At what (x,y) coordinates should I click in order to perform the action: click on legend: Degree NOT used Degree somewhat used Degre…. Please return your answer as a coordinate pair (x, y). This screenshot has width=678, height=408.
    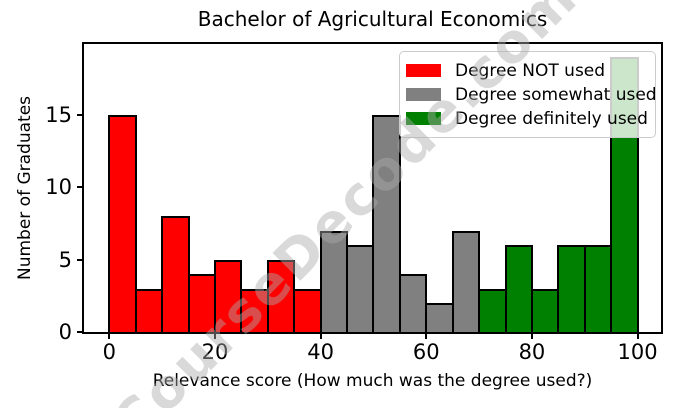
    Looking at the image, I should click on (528, 94).